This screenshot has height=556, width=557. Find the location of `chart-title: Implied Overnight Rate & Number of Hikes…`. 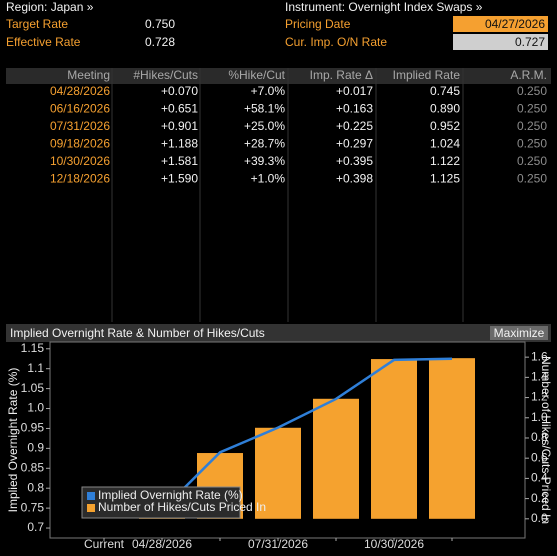

chart-title: Implied Overnight Rate & Number of Hikes… is located at coordinates (137, 333).